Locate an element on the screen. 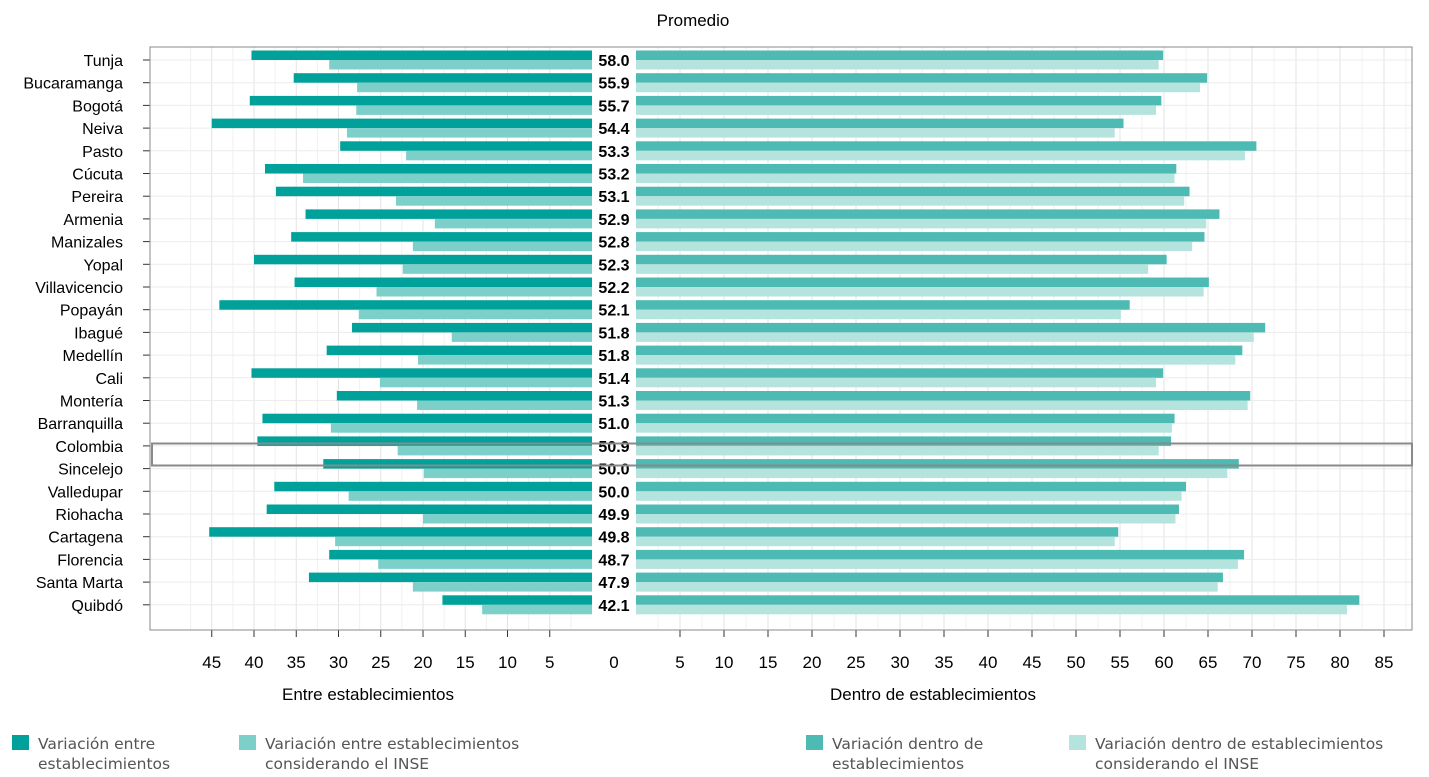 This screenshot has height=777, width=1429. promedio-label: 52.2 is located at coordinates (613, 288).